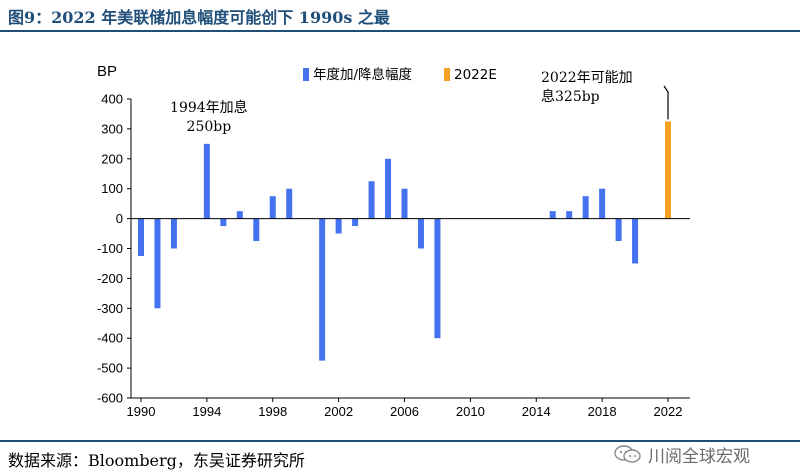  I want to click on x-tick-label: 1994, so click(206, 411).